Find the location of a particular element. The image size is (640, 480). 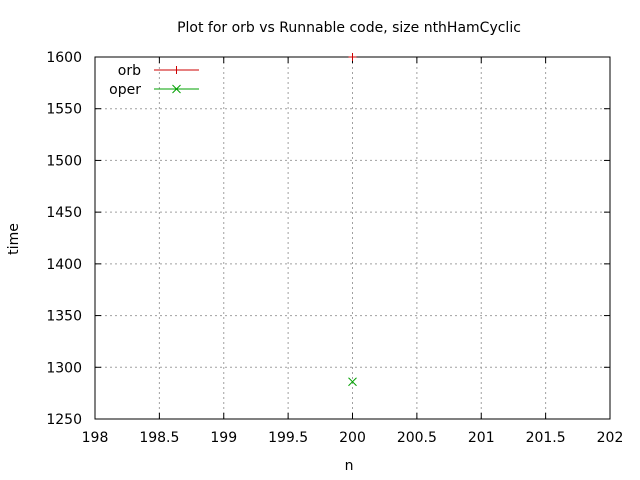

y-tick-label: 1600 is located at coordinates (64, 58).